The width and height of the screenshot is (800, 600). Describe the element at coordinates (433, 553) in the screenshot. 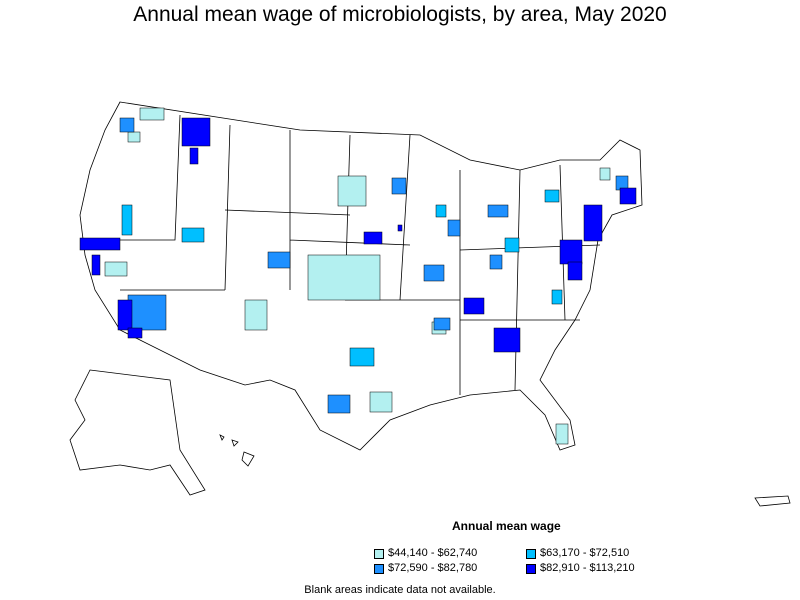

I see `legend-label: $44,140 - $62,740` at that location.